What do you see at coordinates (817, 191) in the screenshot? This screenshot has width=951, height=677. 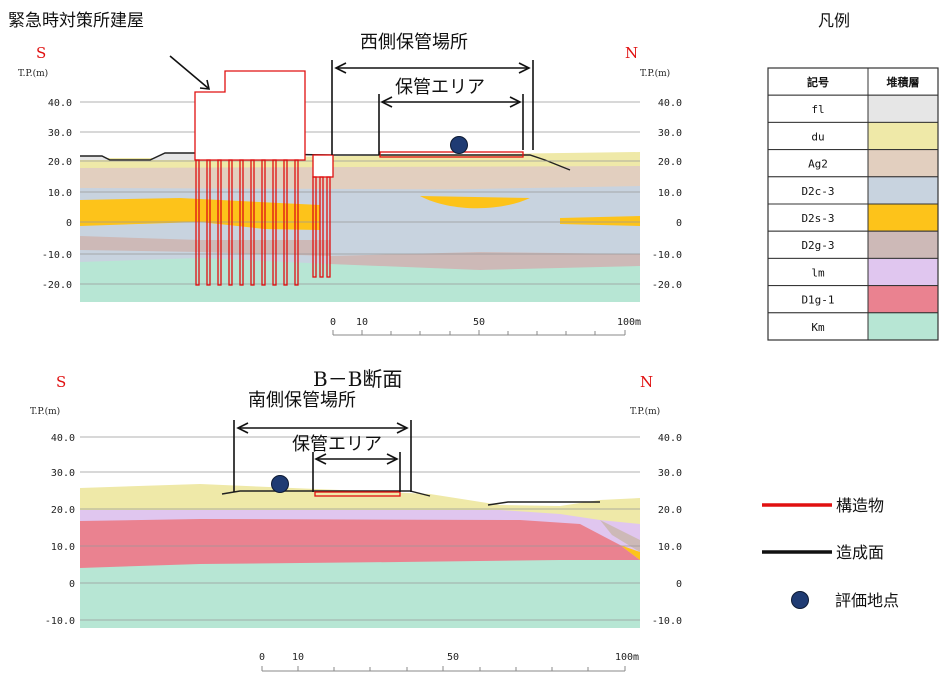 I see `legend-layer-code: D2c-3` at bounding box center [817, 191].